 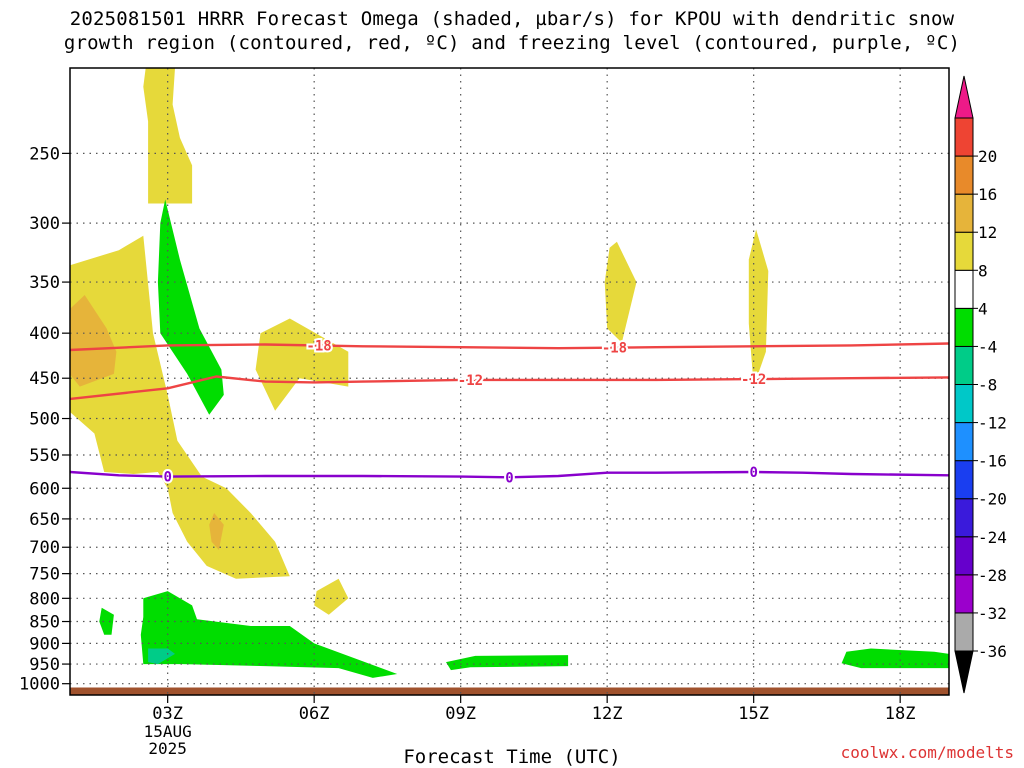 I want to click on y-tick-label-350: 350, so click(x=44, y=283).